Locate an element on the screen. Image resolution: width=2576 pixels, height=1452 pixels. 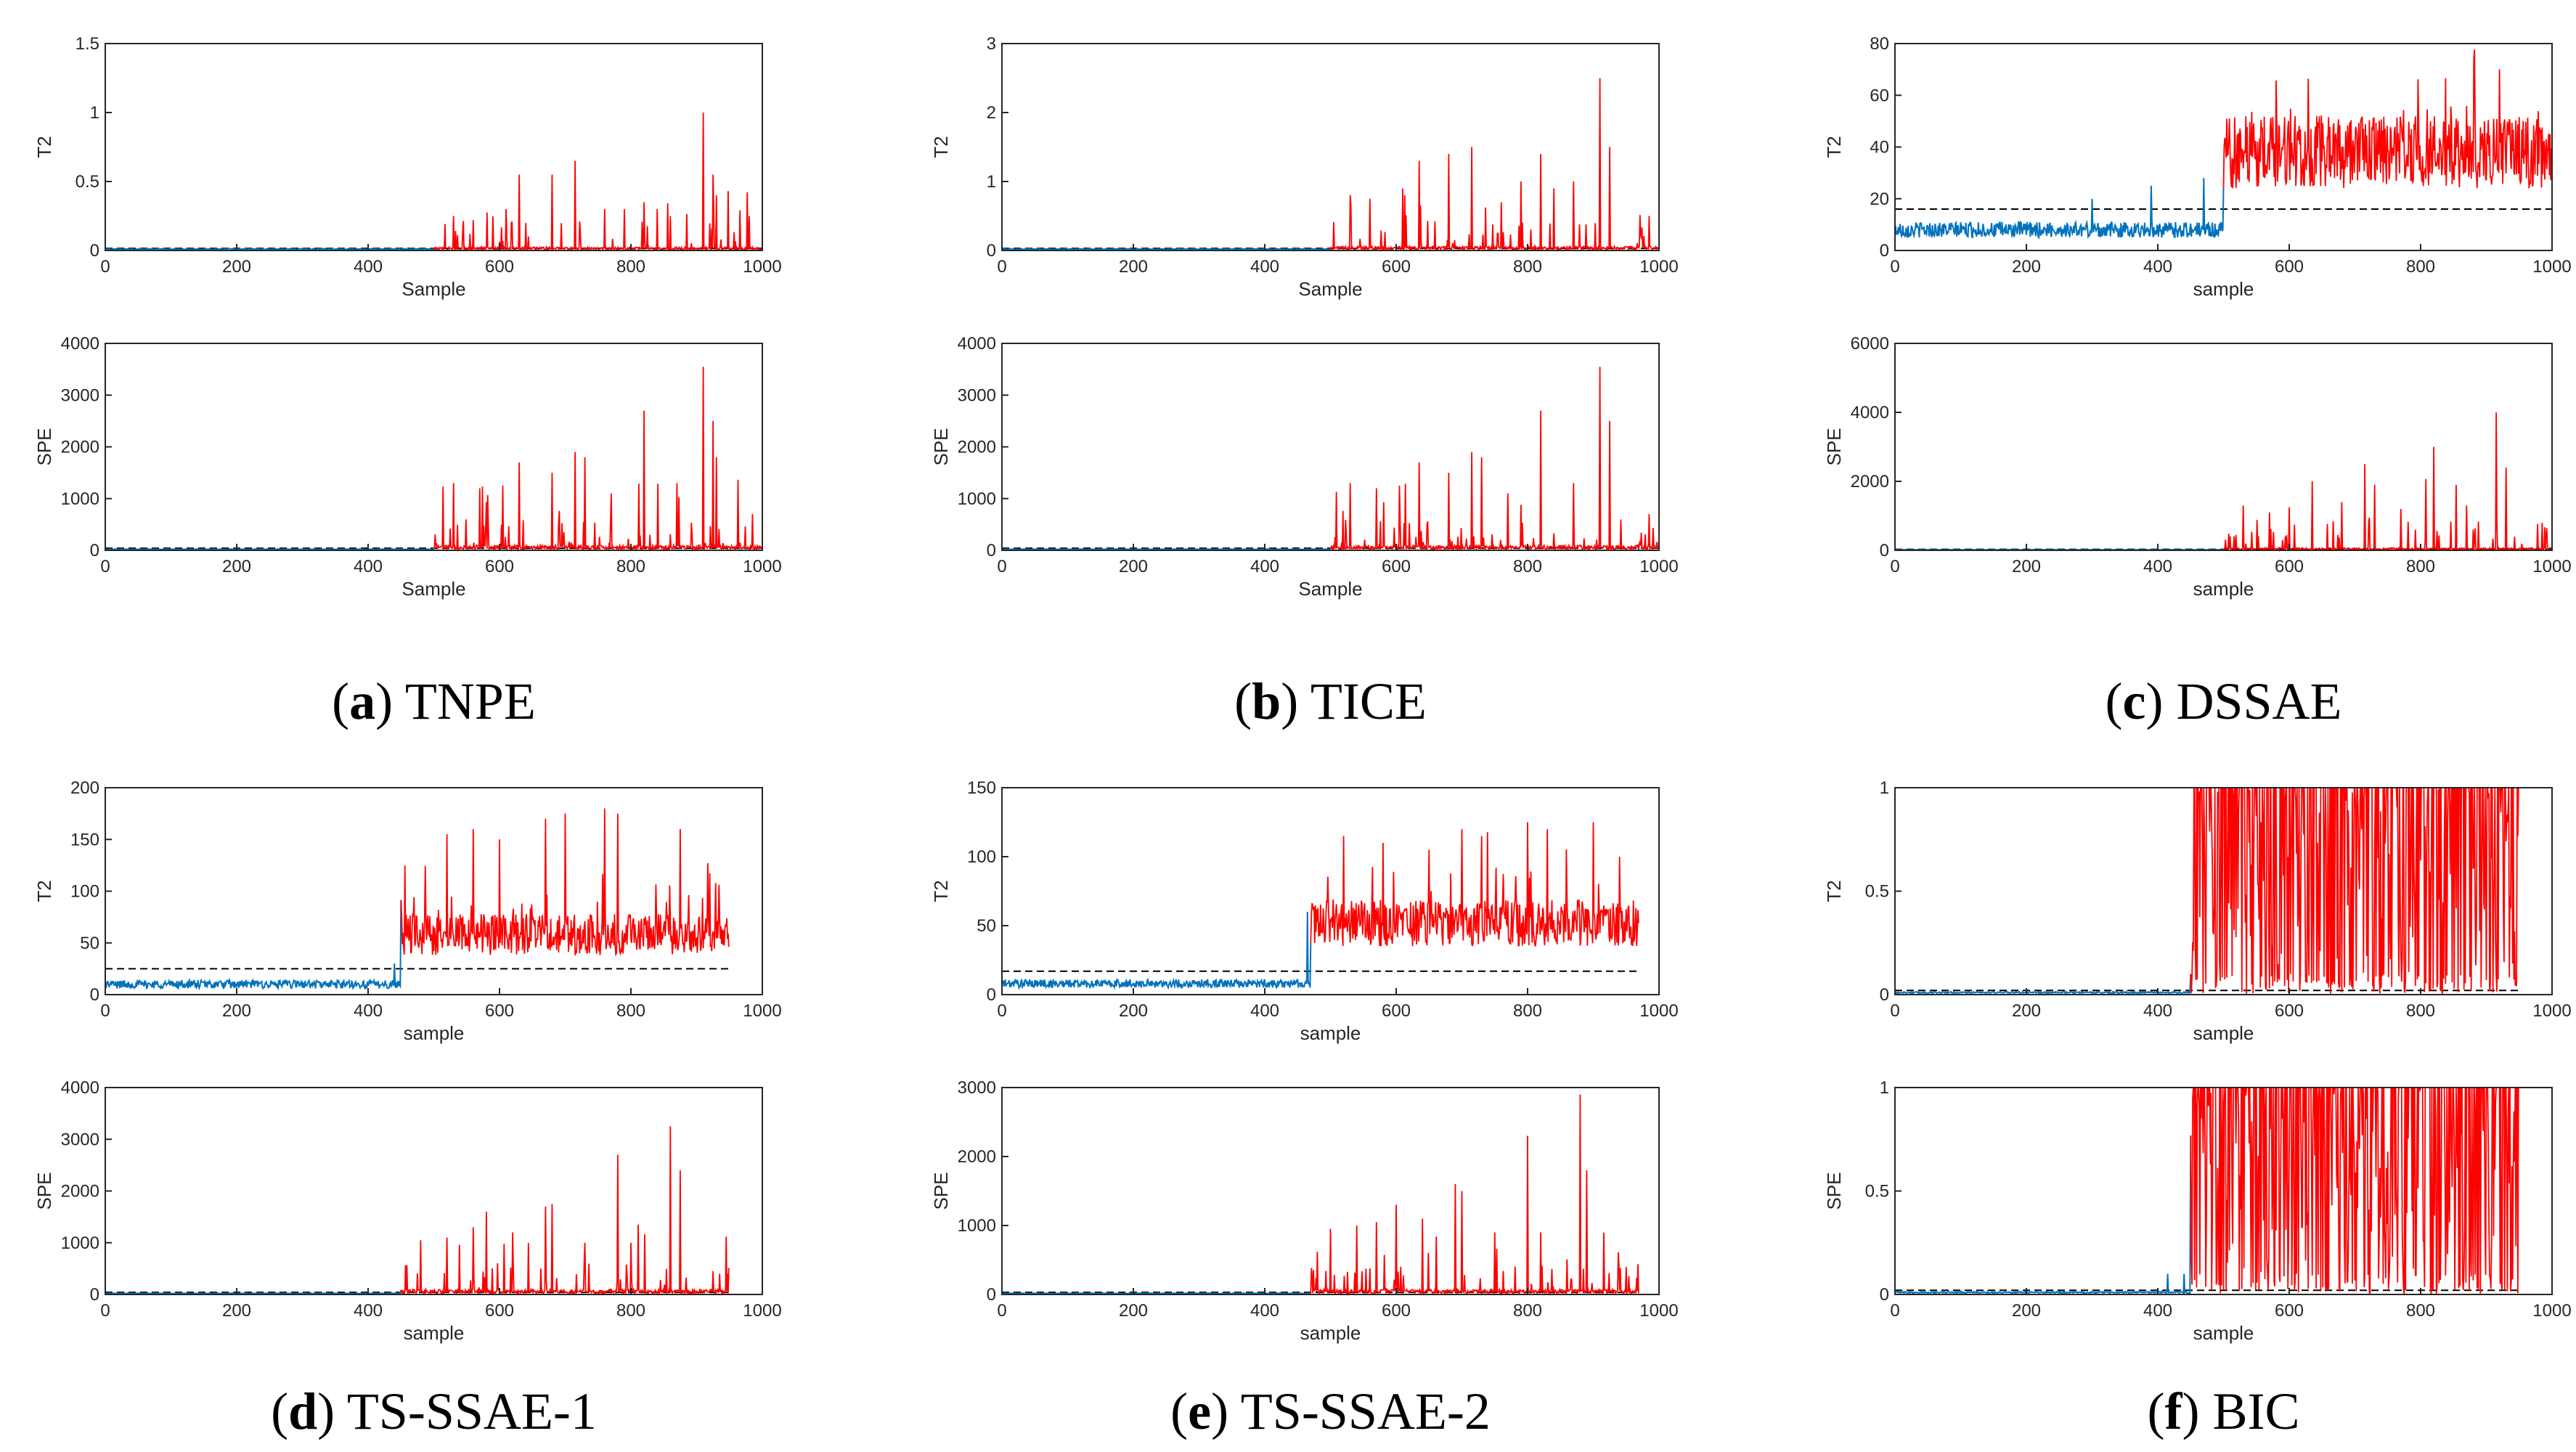
y-tick-label: 40 is located at coordinates (1880, 148).